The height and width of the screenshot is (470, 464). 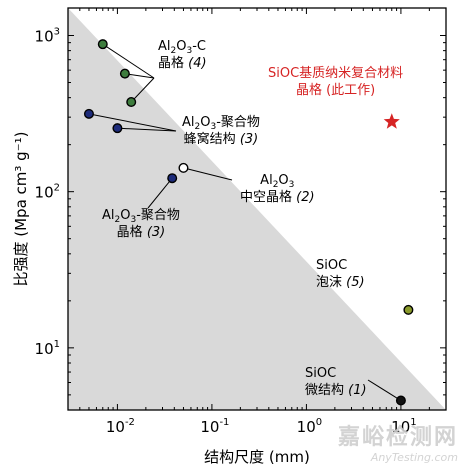 What do you see at coordinates (120, 426) in the screenshot?
I see `x-tick-label: 10⁻²` at bounding box center [120, 426].